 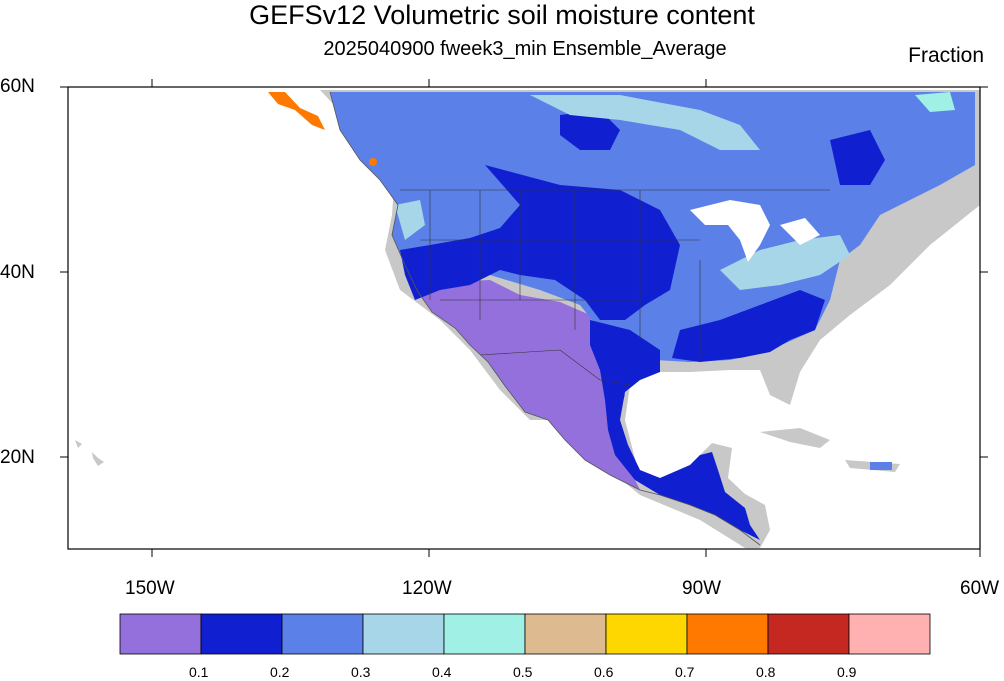 I want to click on soil-paleblue-north, so click(x=645, y=122).